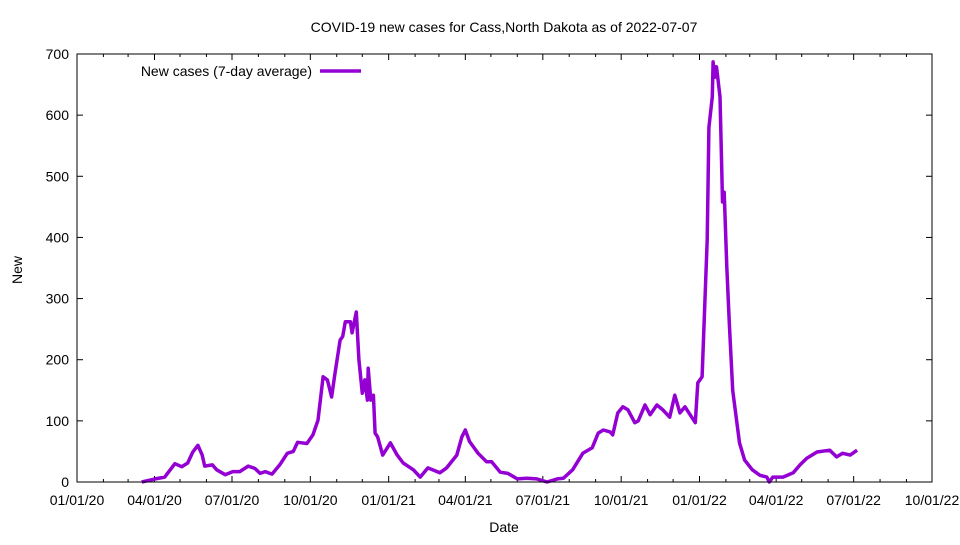 This screenshot has width=960, height=545. Describe the element at coordinates (58, 421) in the screenshot. I see `y-tick-label: 100` at that location.